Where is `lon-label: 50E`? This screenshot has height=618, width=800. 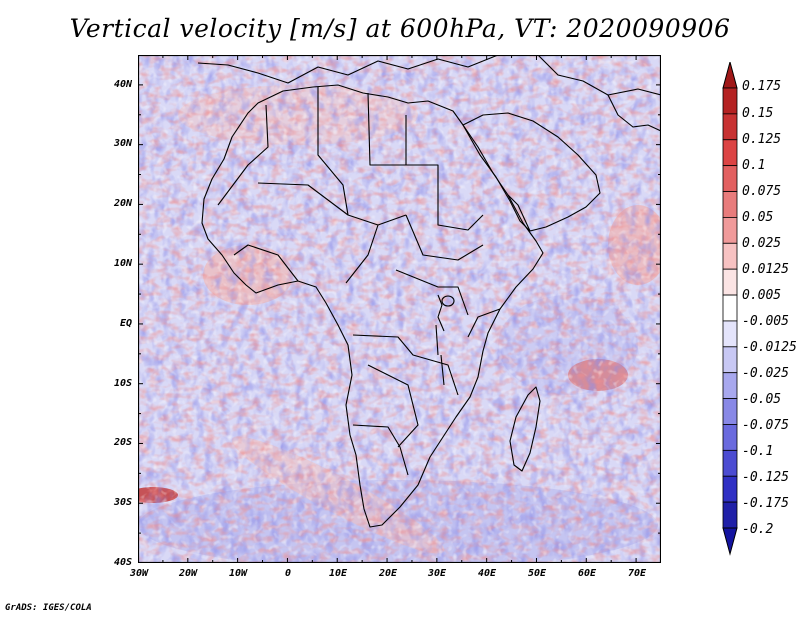
lon-label: 50E is located at coordinates (537, 573).